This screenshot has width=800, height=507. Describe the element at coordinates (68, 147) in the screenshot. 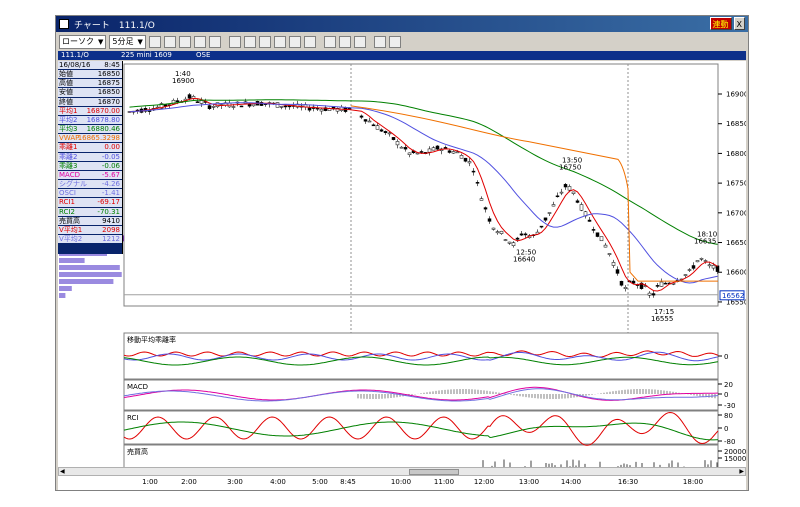

I see `info-key: 乖離1` at that location.